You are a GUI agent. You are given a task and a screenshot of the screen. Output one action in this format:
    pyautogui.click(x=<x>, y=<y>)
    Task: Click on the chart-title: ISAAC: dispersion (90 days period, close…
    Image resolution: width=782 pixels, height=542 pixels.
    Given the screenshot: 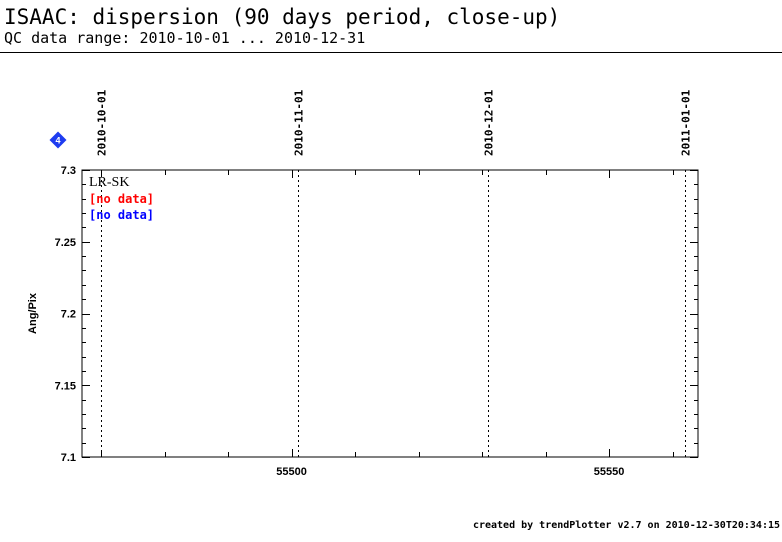 What is the action you would take?
    pyautogui.click(x=282, y=17)
    